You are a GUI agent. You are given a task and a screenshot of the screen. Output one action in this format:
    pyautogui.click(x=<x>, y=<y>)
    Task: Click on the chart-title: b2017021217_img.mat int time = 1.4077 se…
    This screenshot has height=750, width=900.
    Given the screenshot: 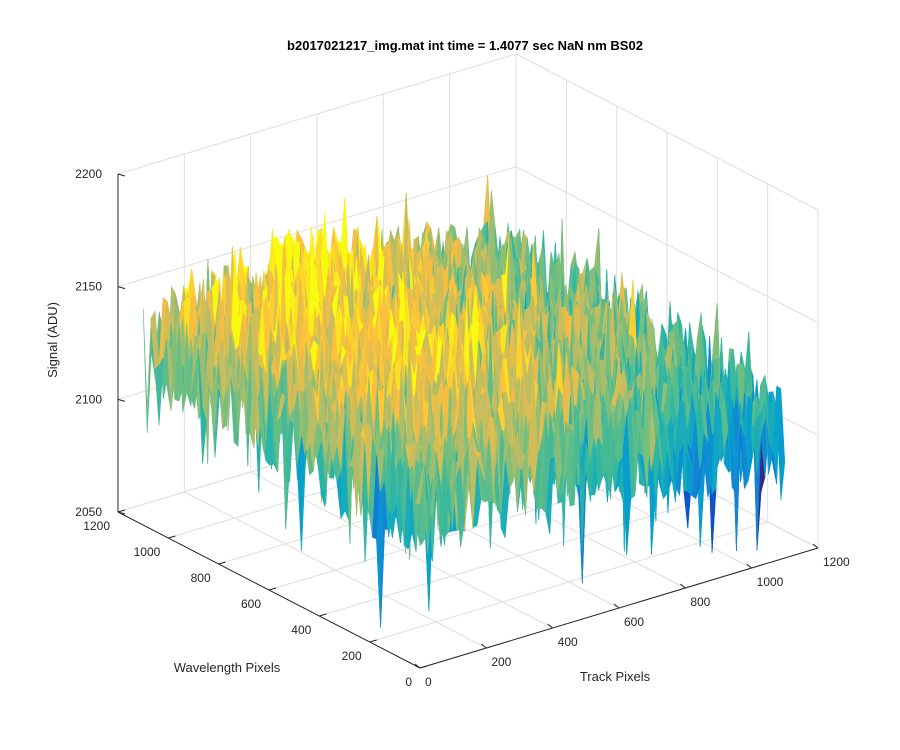 What is the action you would take?
    pyautogui.click(x=465, y=45)
    